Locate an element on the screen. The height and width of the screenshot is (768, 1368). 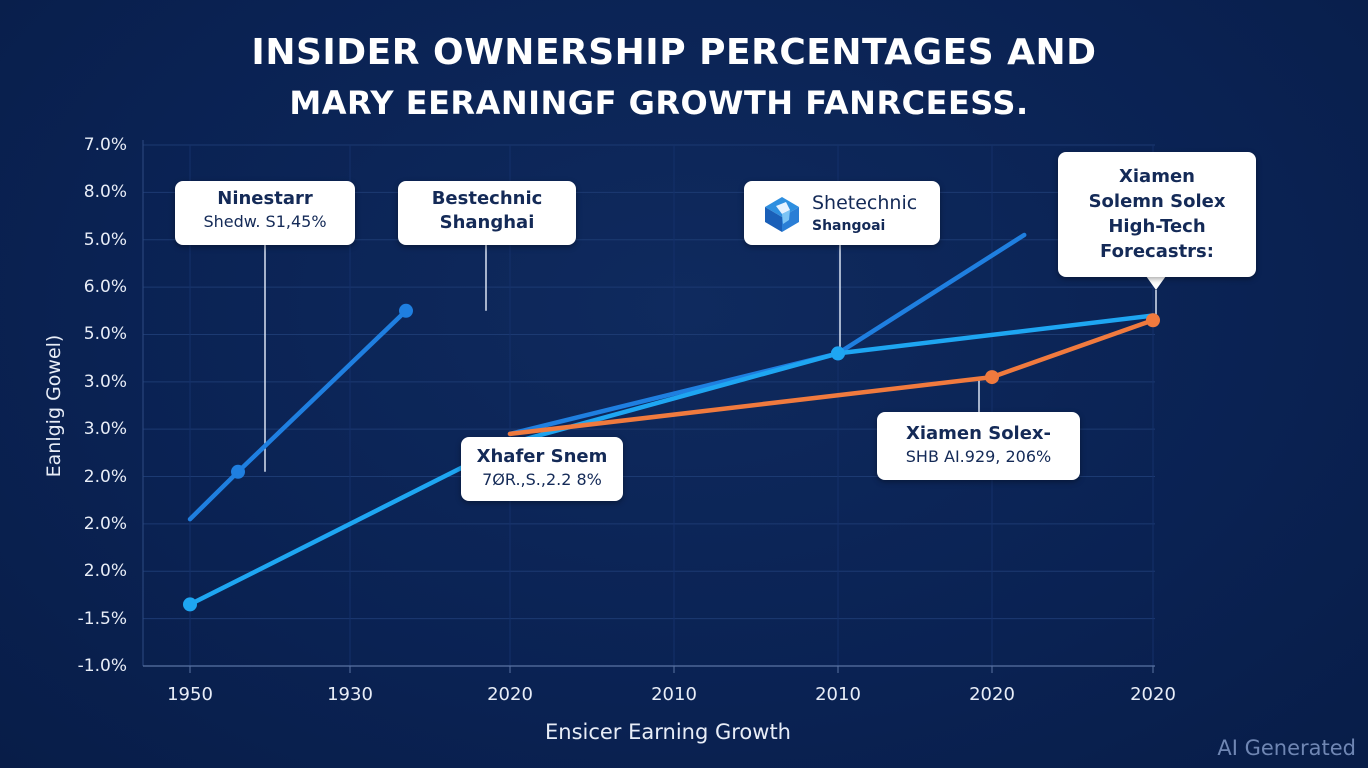
callout-ninestarr: Ninestarr Shedw. S1,45% is located at coordinates (265, 213).